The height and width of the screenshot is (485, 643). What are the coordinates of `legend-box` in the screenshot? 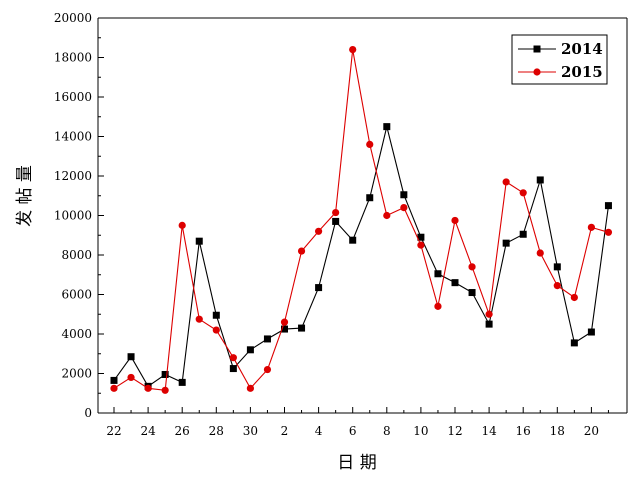 It's located at (559, 59).